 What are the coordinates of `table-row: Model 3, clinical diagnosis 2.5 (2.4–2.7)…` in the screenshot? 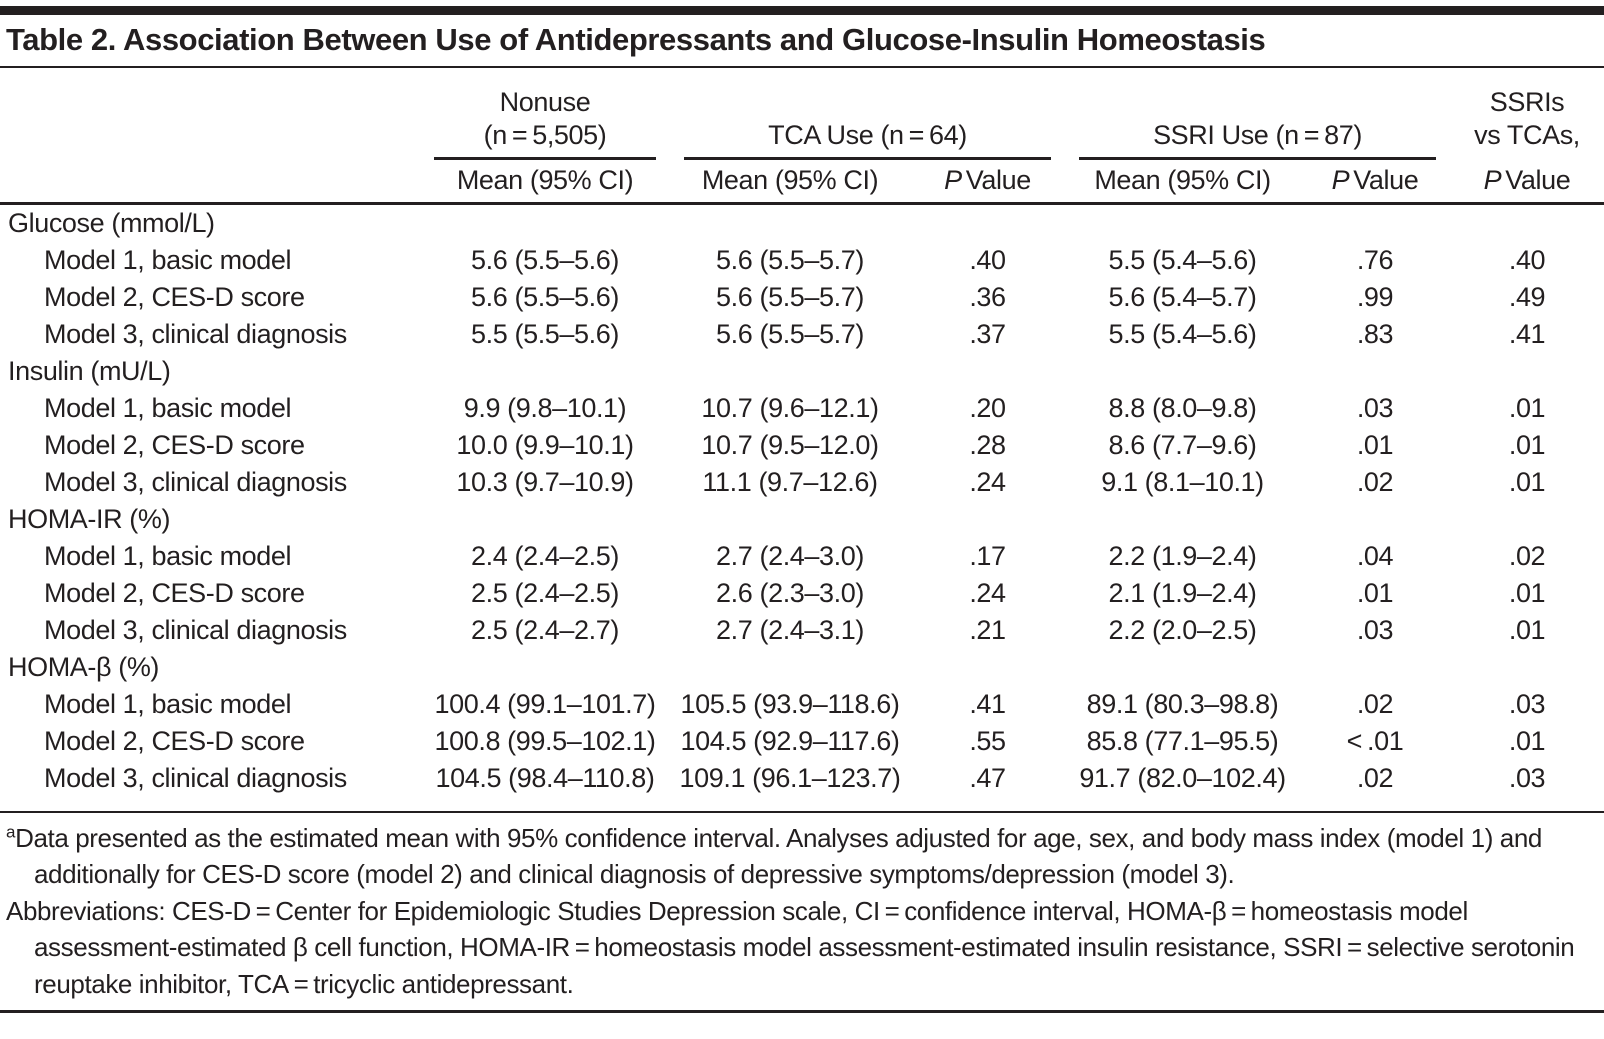 It's located at (802, 630).